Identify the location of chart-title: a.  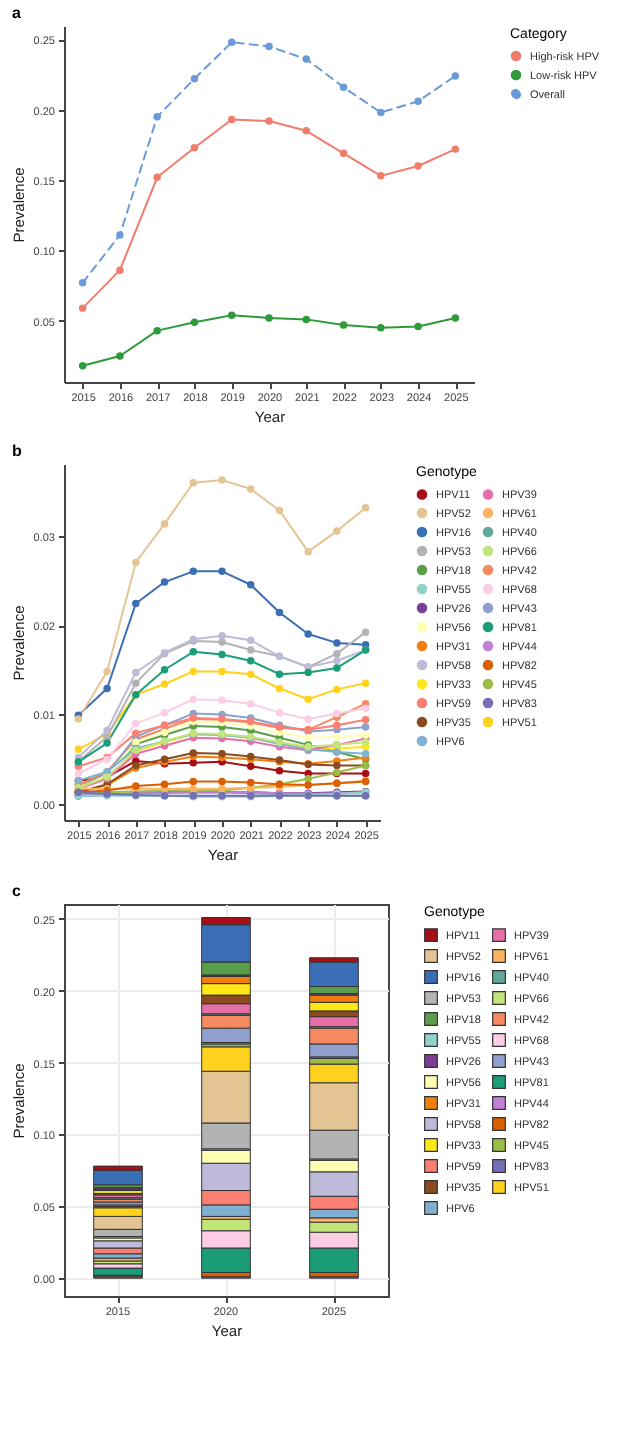
(17, 13).